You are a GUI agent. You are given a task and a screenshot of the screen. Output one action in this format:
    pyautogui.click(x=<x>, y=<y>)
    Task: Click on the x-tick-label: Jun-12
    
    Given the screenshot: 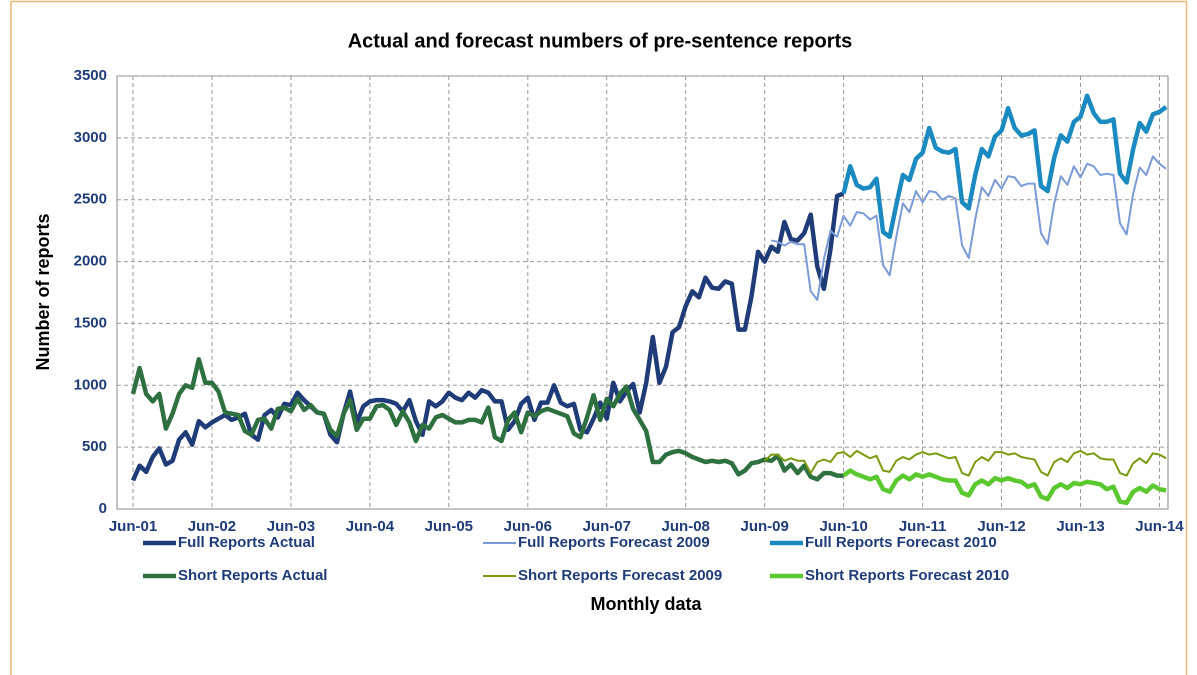 What is the action you would take?
    pyautogui.click(x=1001, y=526)
    